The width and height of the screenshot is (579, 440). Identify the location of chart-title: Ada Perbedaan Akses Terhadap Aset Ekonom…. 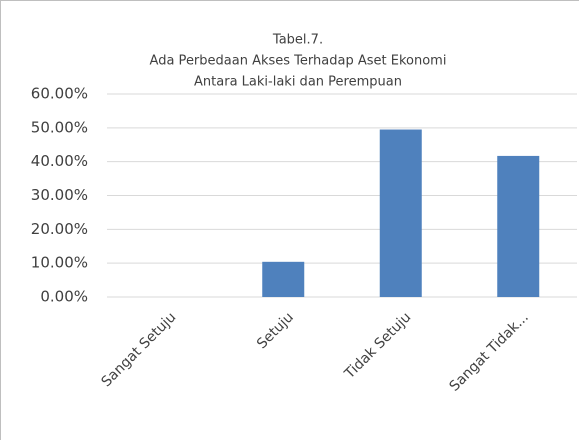
(298, 61).